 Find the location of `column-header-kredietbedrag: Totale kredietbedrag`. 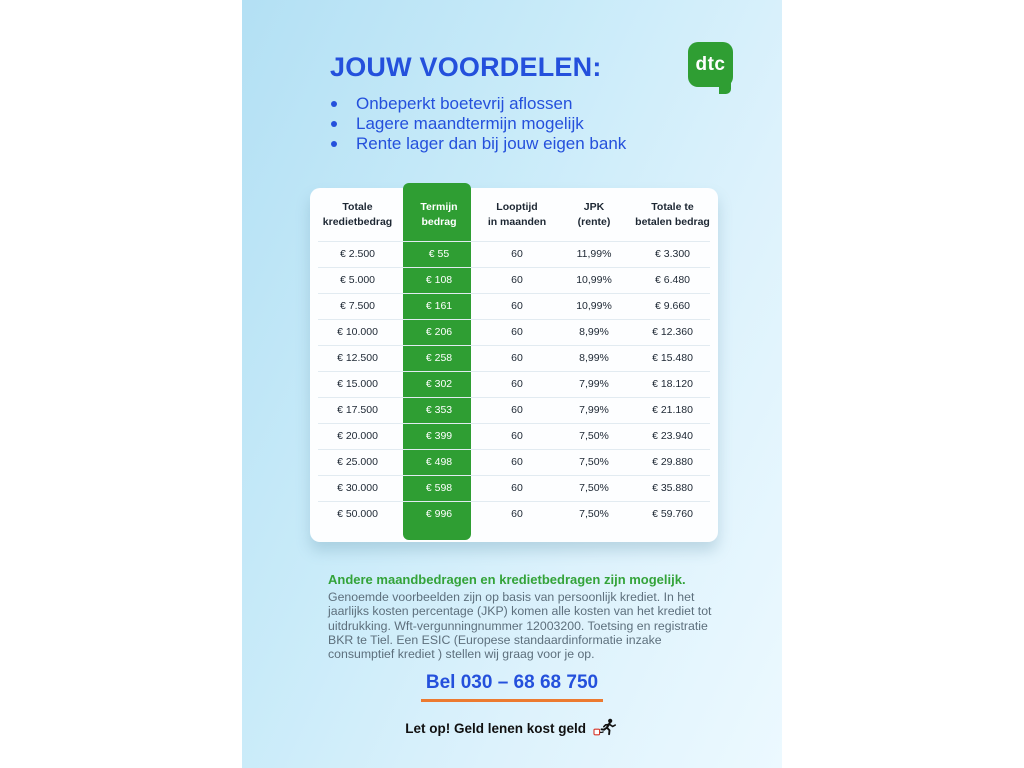

column-header-kredietbedrag: Totale kredietbedrag is located at coordinates (357, 214).